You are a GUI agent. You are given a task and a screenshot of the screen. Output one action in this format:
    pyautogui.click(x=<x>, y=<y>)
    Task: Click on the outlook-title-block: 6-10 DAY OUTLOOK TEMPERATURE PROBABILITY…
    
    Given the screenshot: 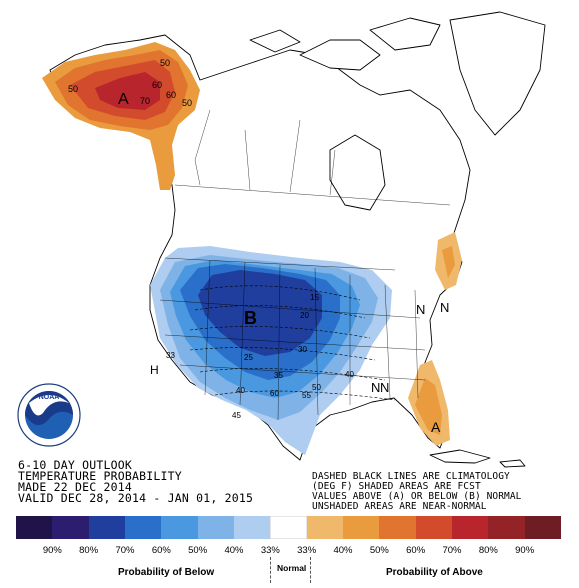 What is the action you would take?
    pyautogui.click(x=136, y=481)
    